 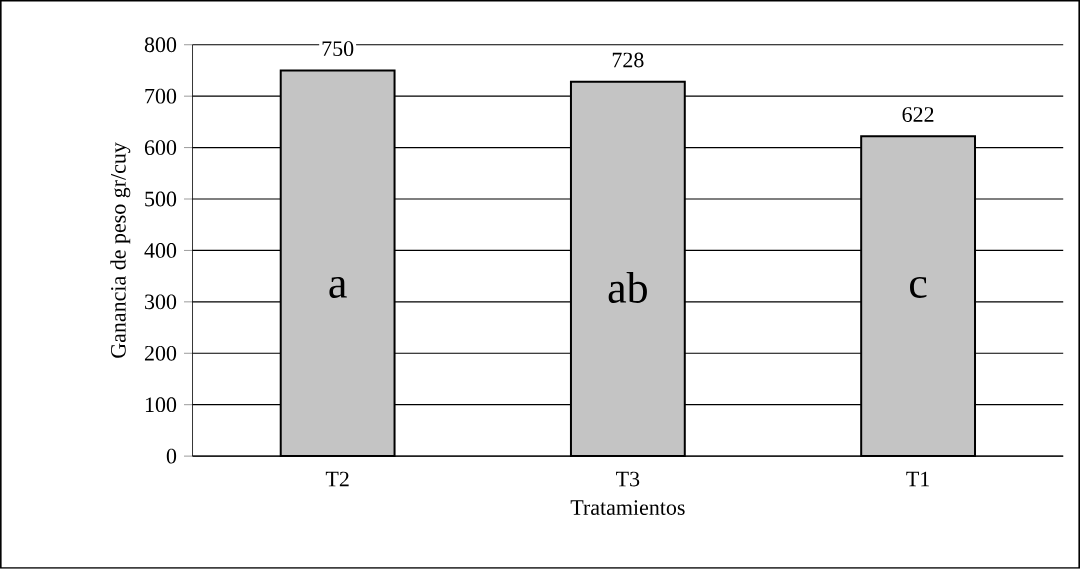 What do you see at coordinates (628, 479) in the screenshot?
I see `x-tick-label: T3` at bounding box center [628, 479].